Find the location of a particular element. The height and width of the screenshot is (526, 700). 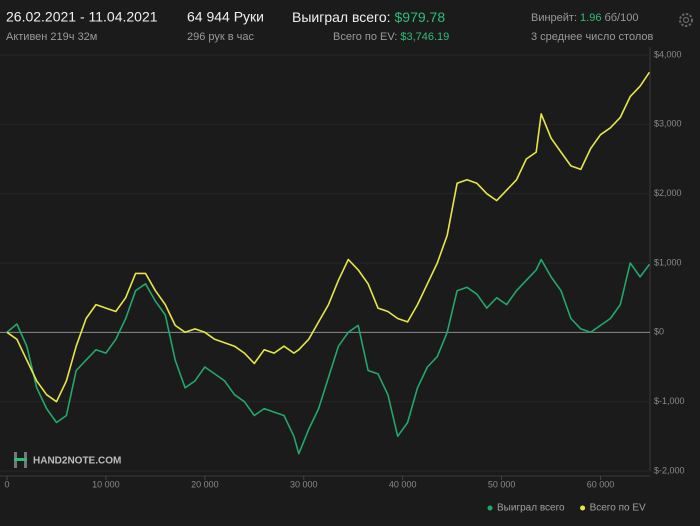

ev-total: Всего по EV: $3,746.19 is located at coordinates (391, 37).